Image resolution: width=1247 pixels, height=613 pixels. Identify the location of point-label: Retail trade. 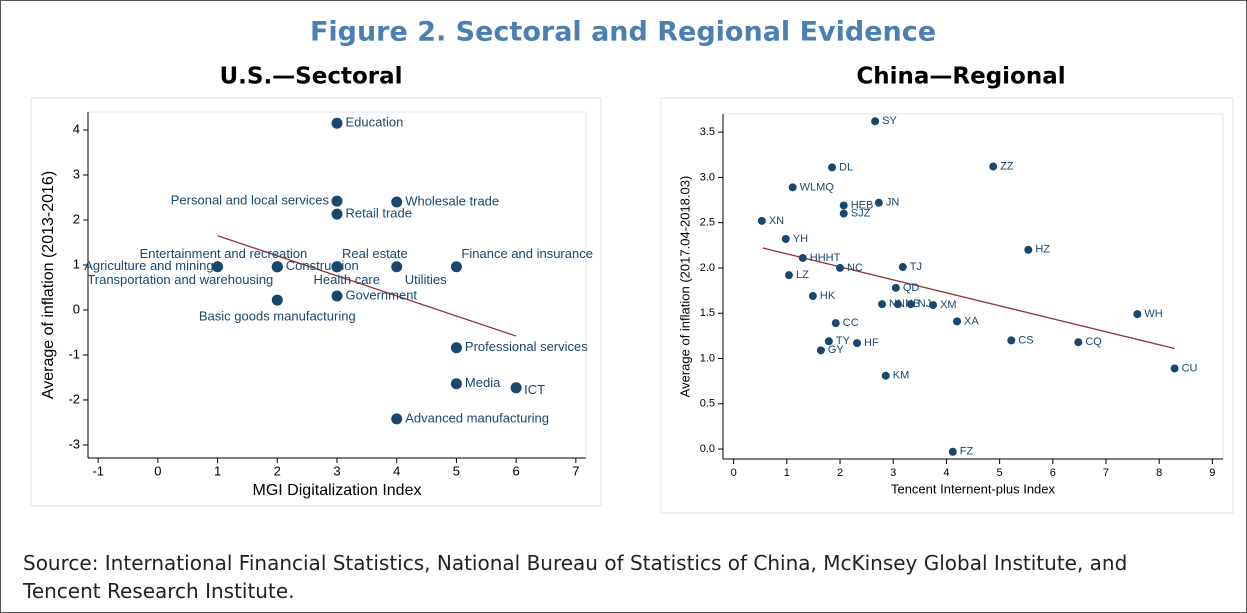
(379, 213).